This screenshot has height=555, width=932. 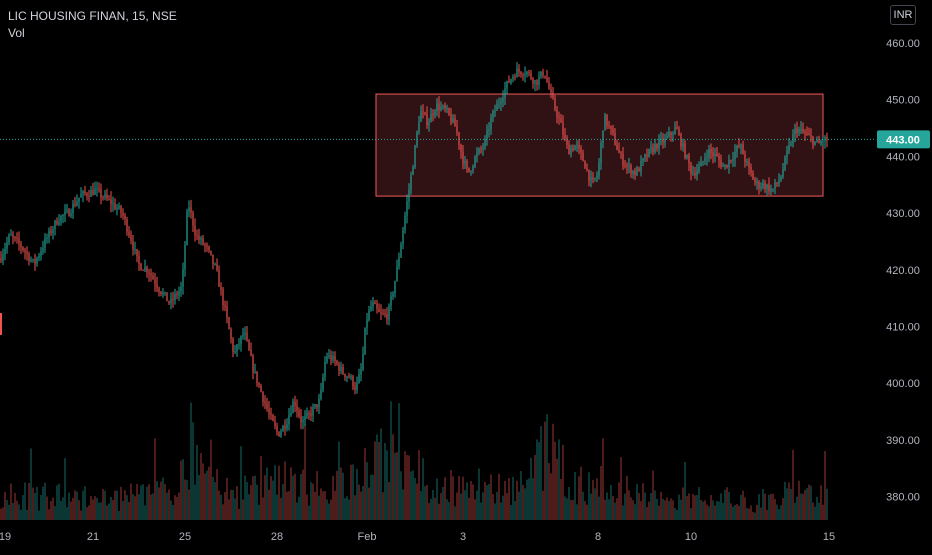 I want to click on price-tick-label: 430.00, so click(x=903, y=214).